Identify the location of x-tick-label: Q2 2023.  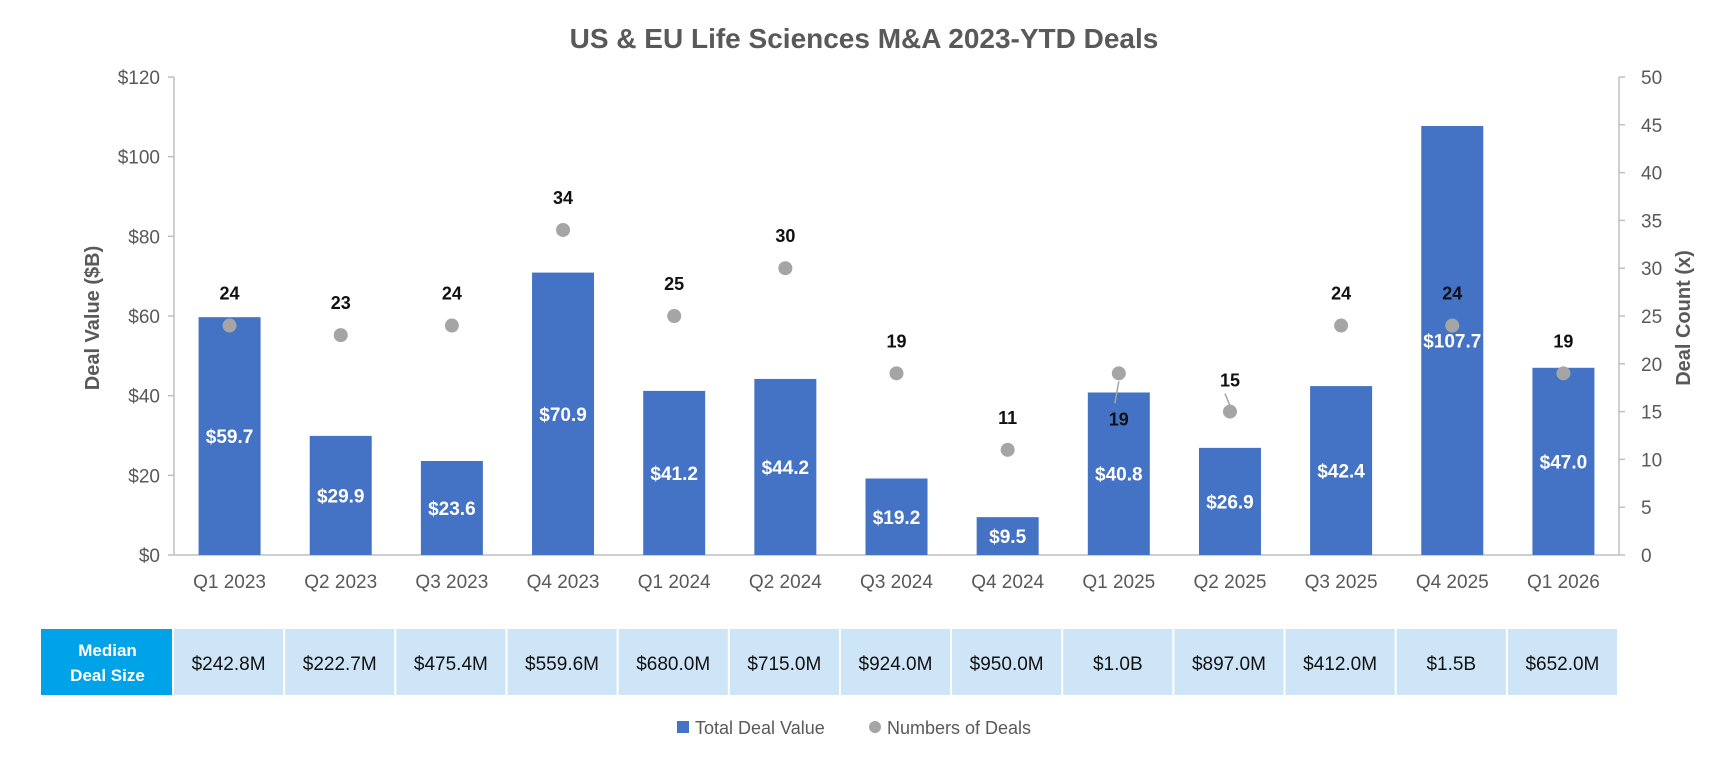
(340, 582).